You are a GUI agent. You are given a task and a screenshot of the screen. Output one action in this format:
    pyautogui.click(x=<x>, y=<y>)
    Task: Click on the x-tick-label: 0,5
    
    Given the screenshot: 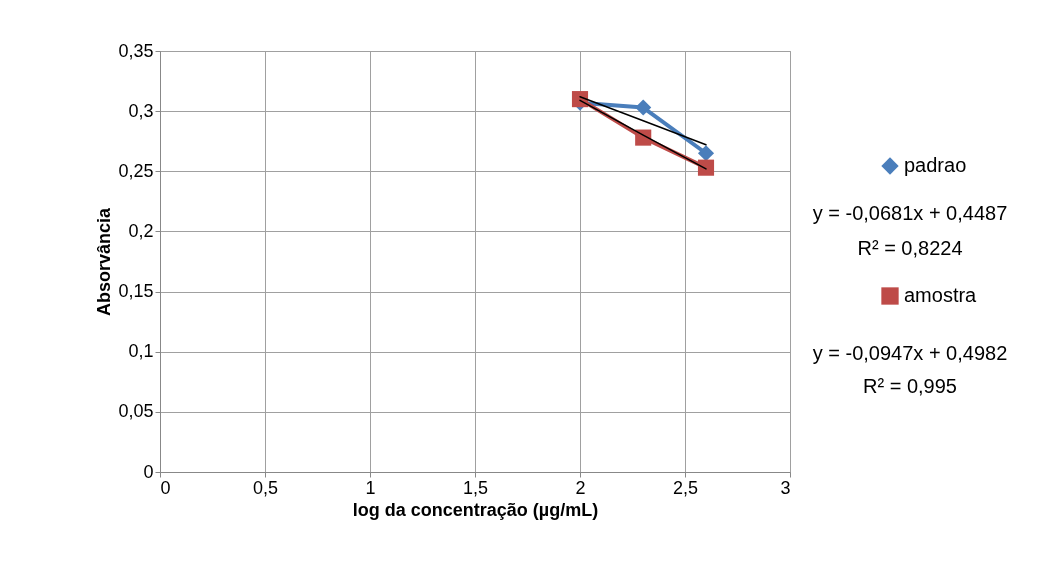 What is the action you would take?
    pyautogui.click(x=265, y=487)
    